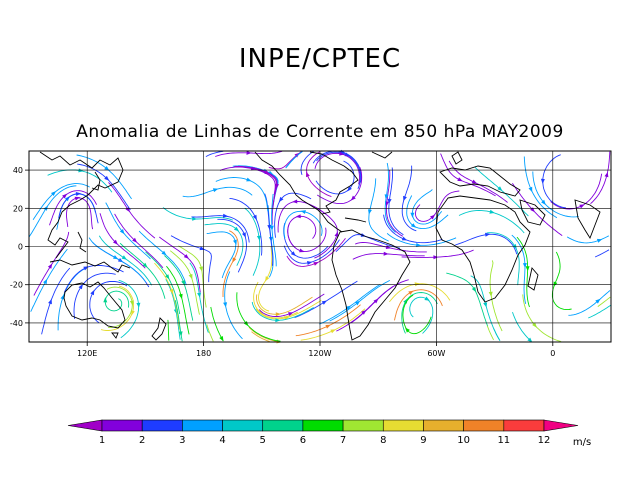 This screenshot has height=494, width=640. Describe the element at coordinates (18, 170) in the screenshot. I see `lat-tick-label: 40` at that location.